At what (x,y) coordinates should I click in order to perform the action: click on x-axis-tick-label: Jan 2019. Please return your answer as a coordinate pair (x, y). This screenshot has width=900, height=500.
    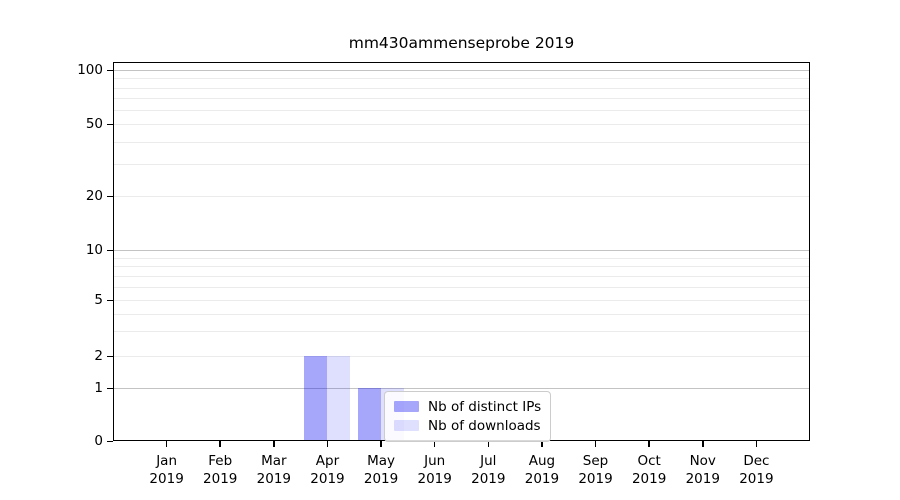
    Looking at the image, I should click on (167, 470).